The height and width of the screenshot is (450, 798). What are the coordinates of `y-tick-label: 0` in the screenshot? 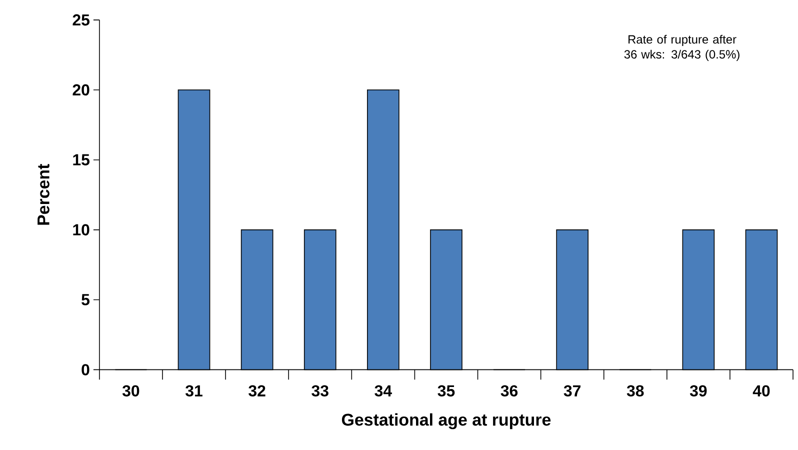 It's located at (86, 370).